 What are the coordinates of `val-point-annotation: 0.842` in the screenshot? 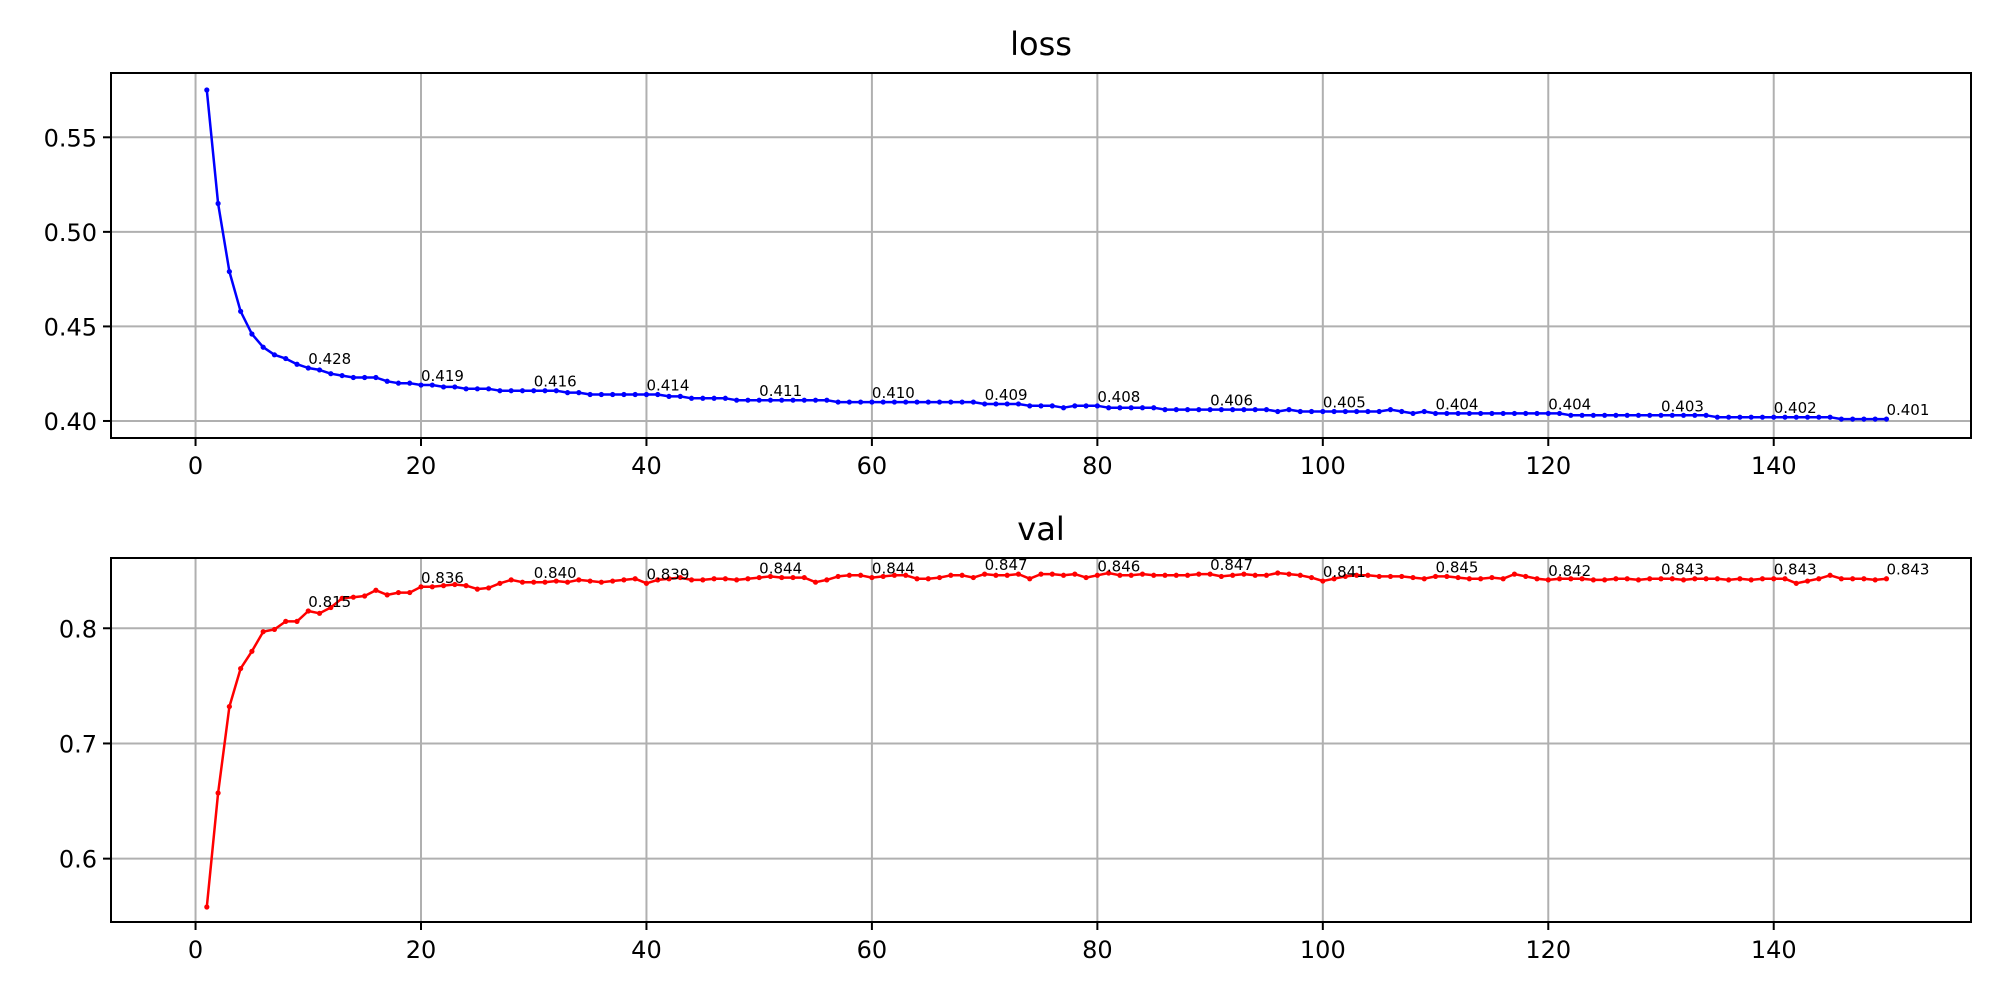 It's located at (1569, 571).